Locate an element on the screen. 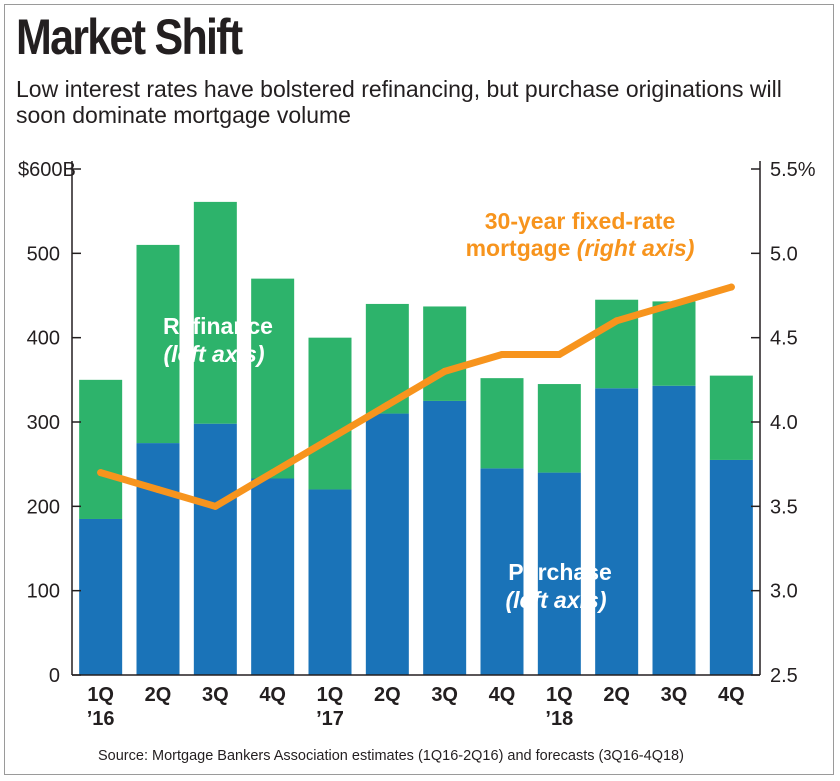  x-tick-label-4: 4Q is located at coordinates (272, 695).